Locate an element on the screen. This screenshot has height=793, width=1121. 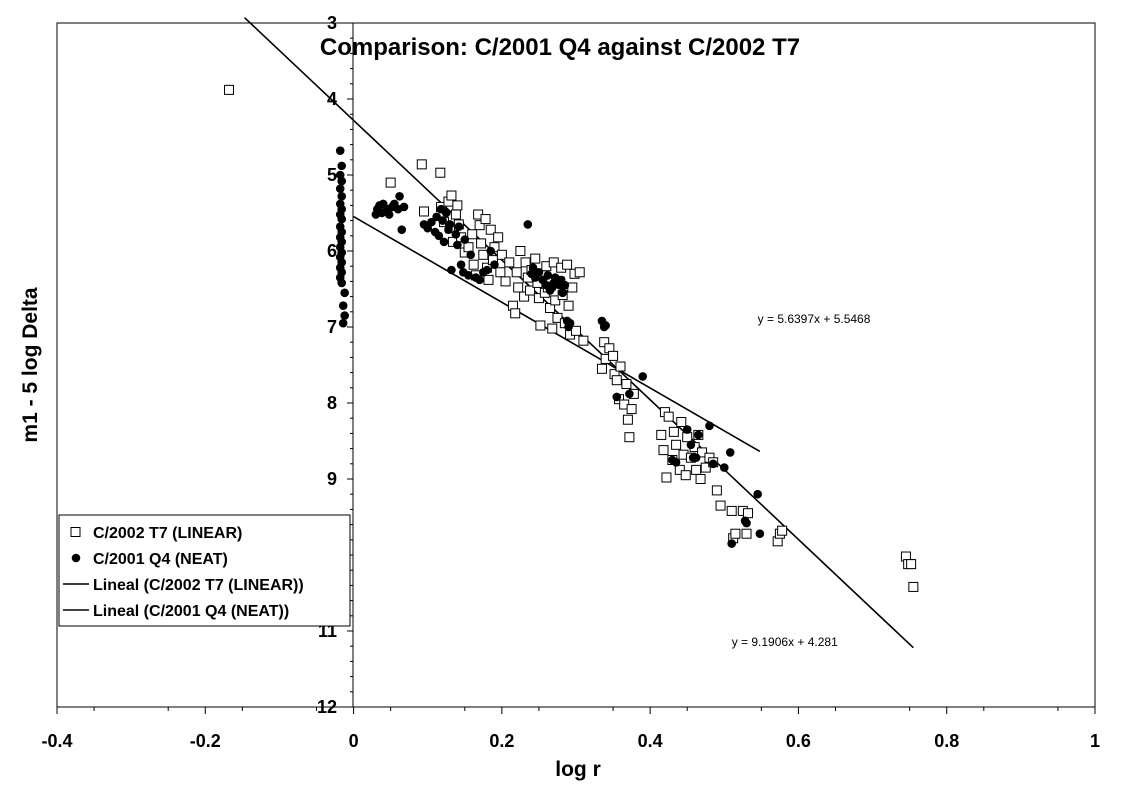
legend-marker-circle is located at coordinates (76, 558).